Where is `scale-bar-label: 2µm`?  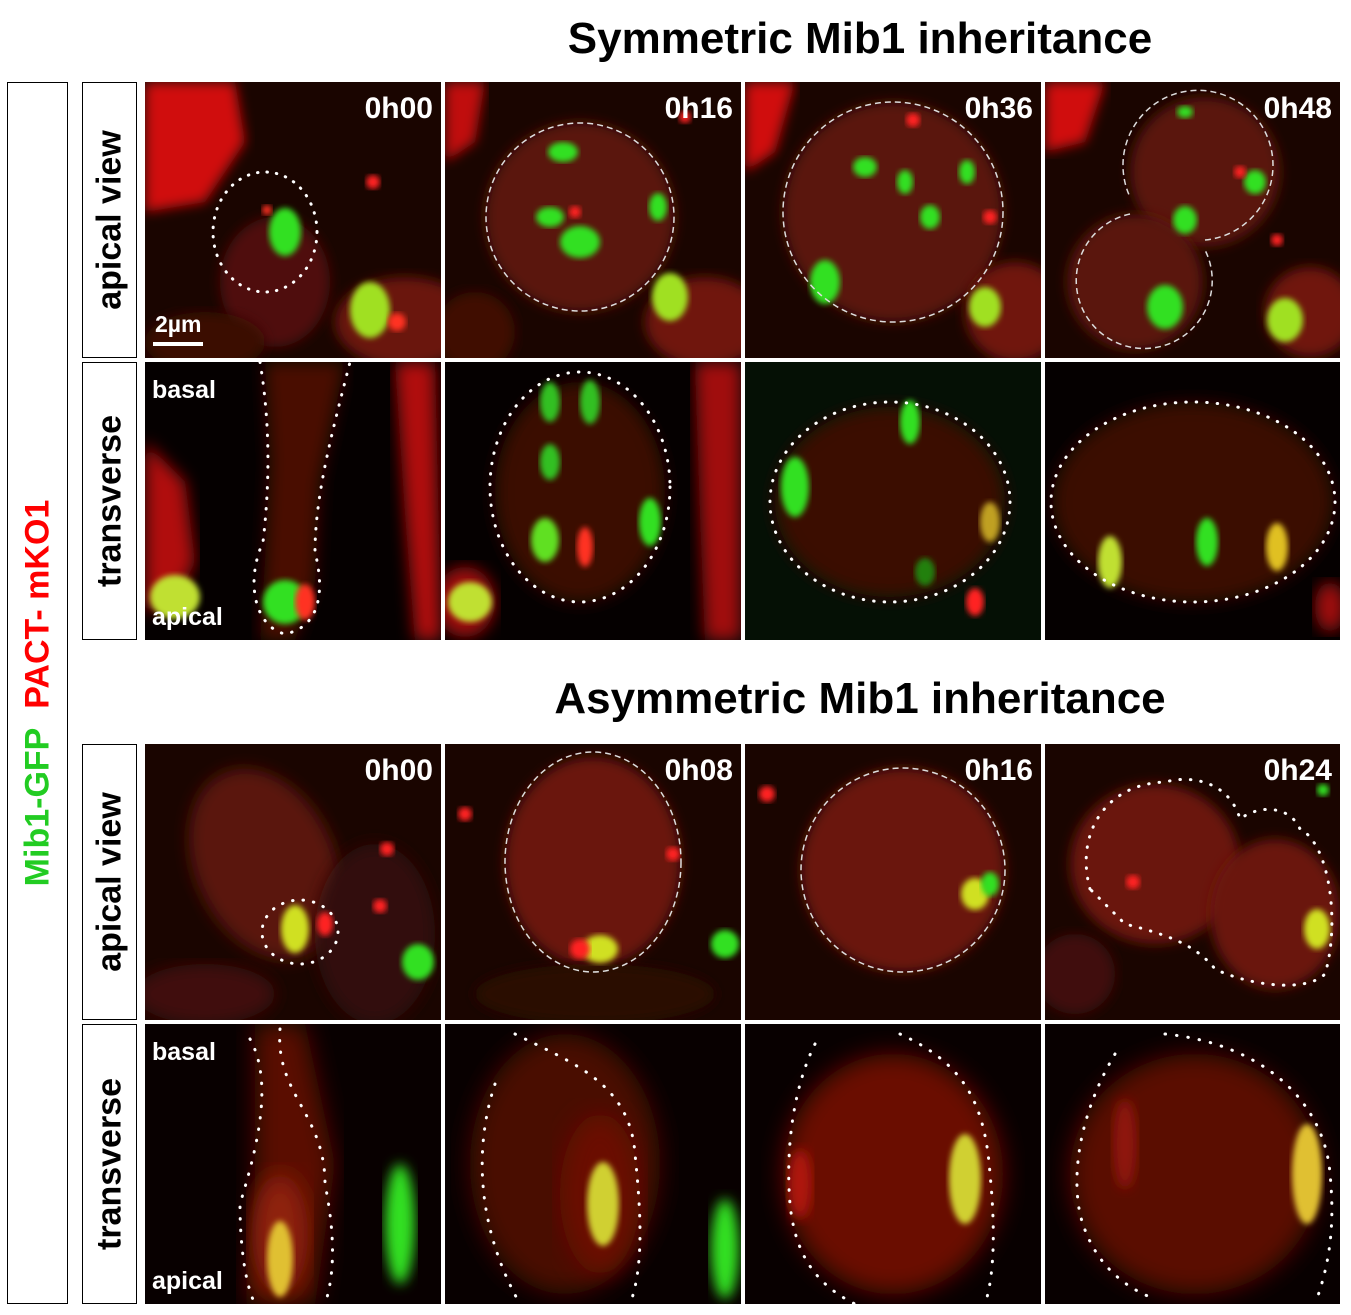
scale-bar-label: 2µm is located at coordinates (178, 324).